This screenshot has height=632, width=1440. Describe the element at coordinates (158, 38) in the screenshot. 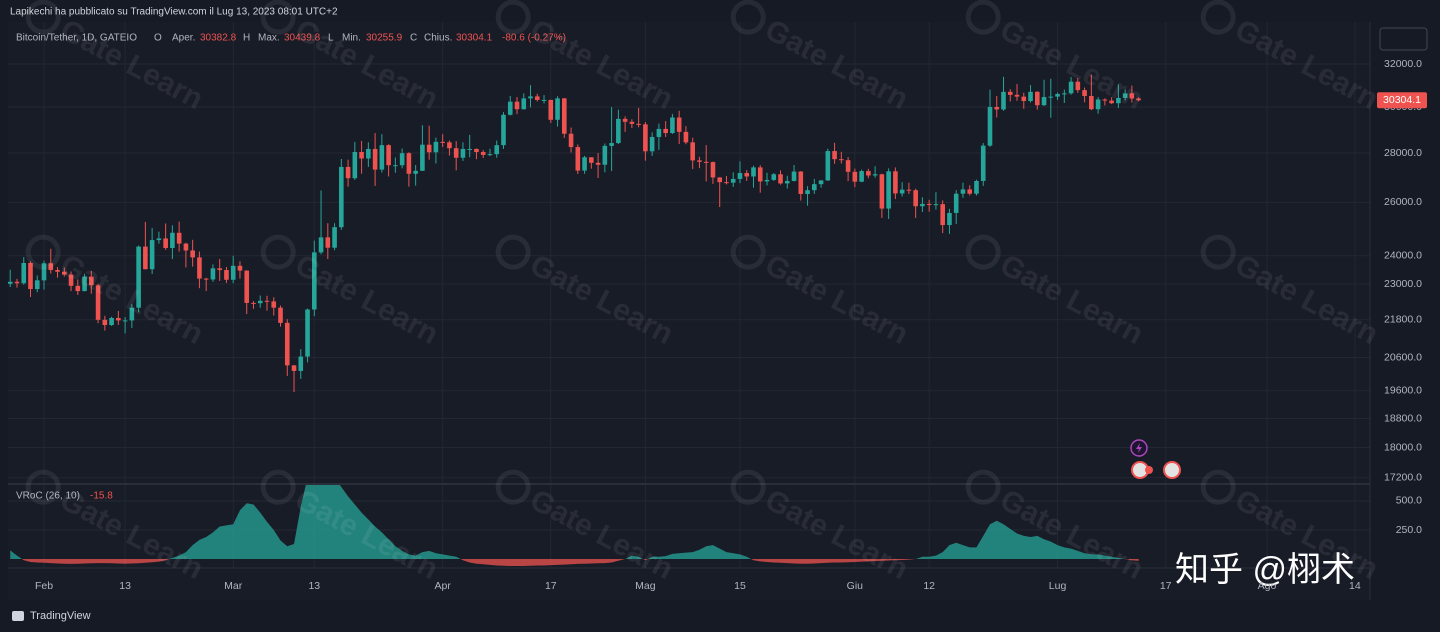

I see `open-key: O` at that location.